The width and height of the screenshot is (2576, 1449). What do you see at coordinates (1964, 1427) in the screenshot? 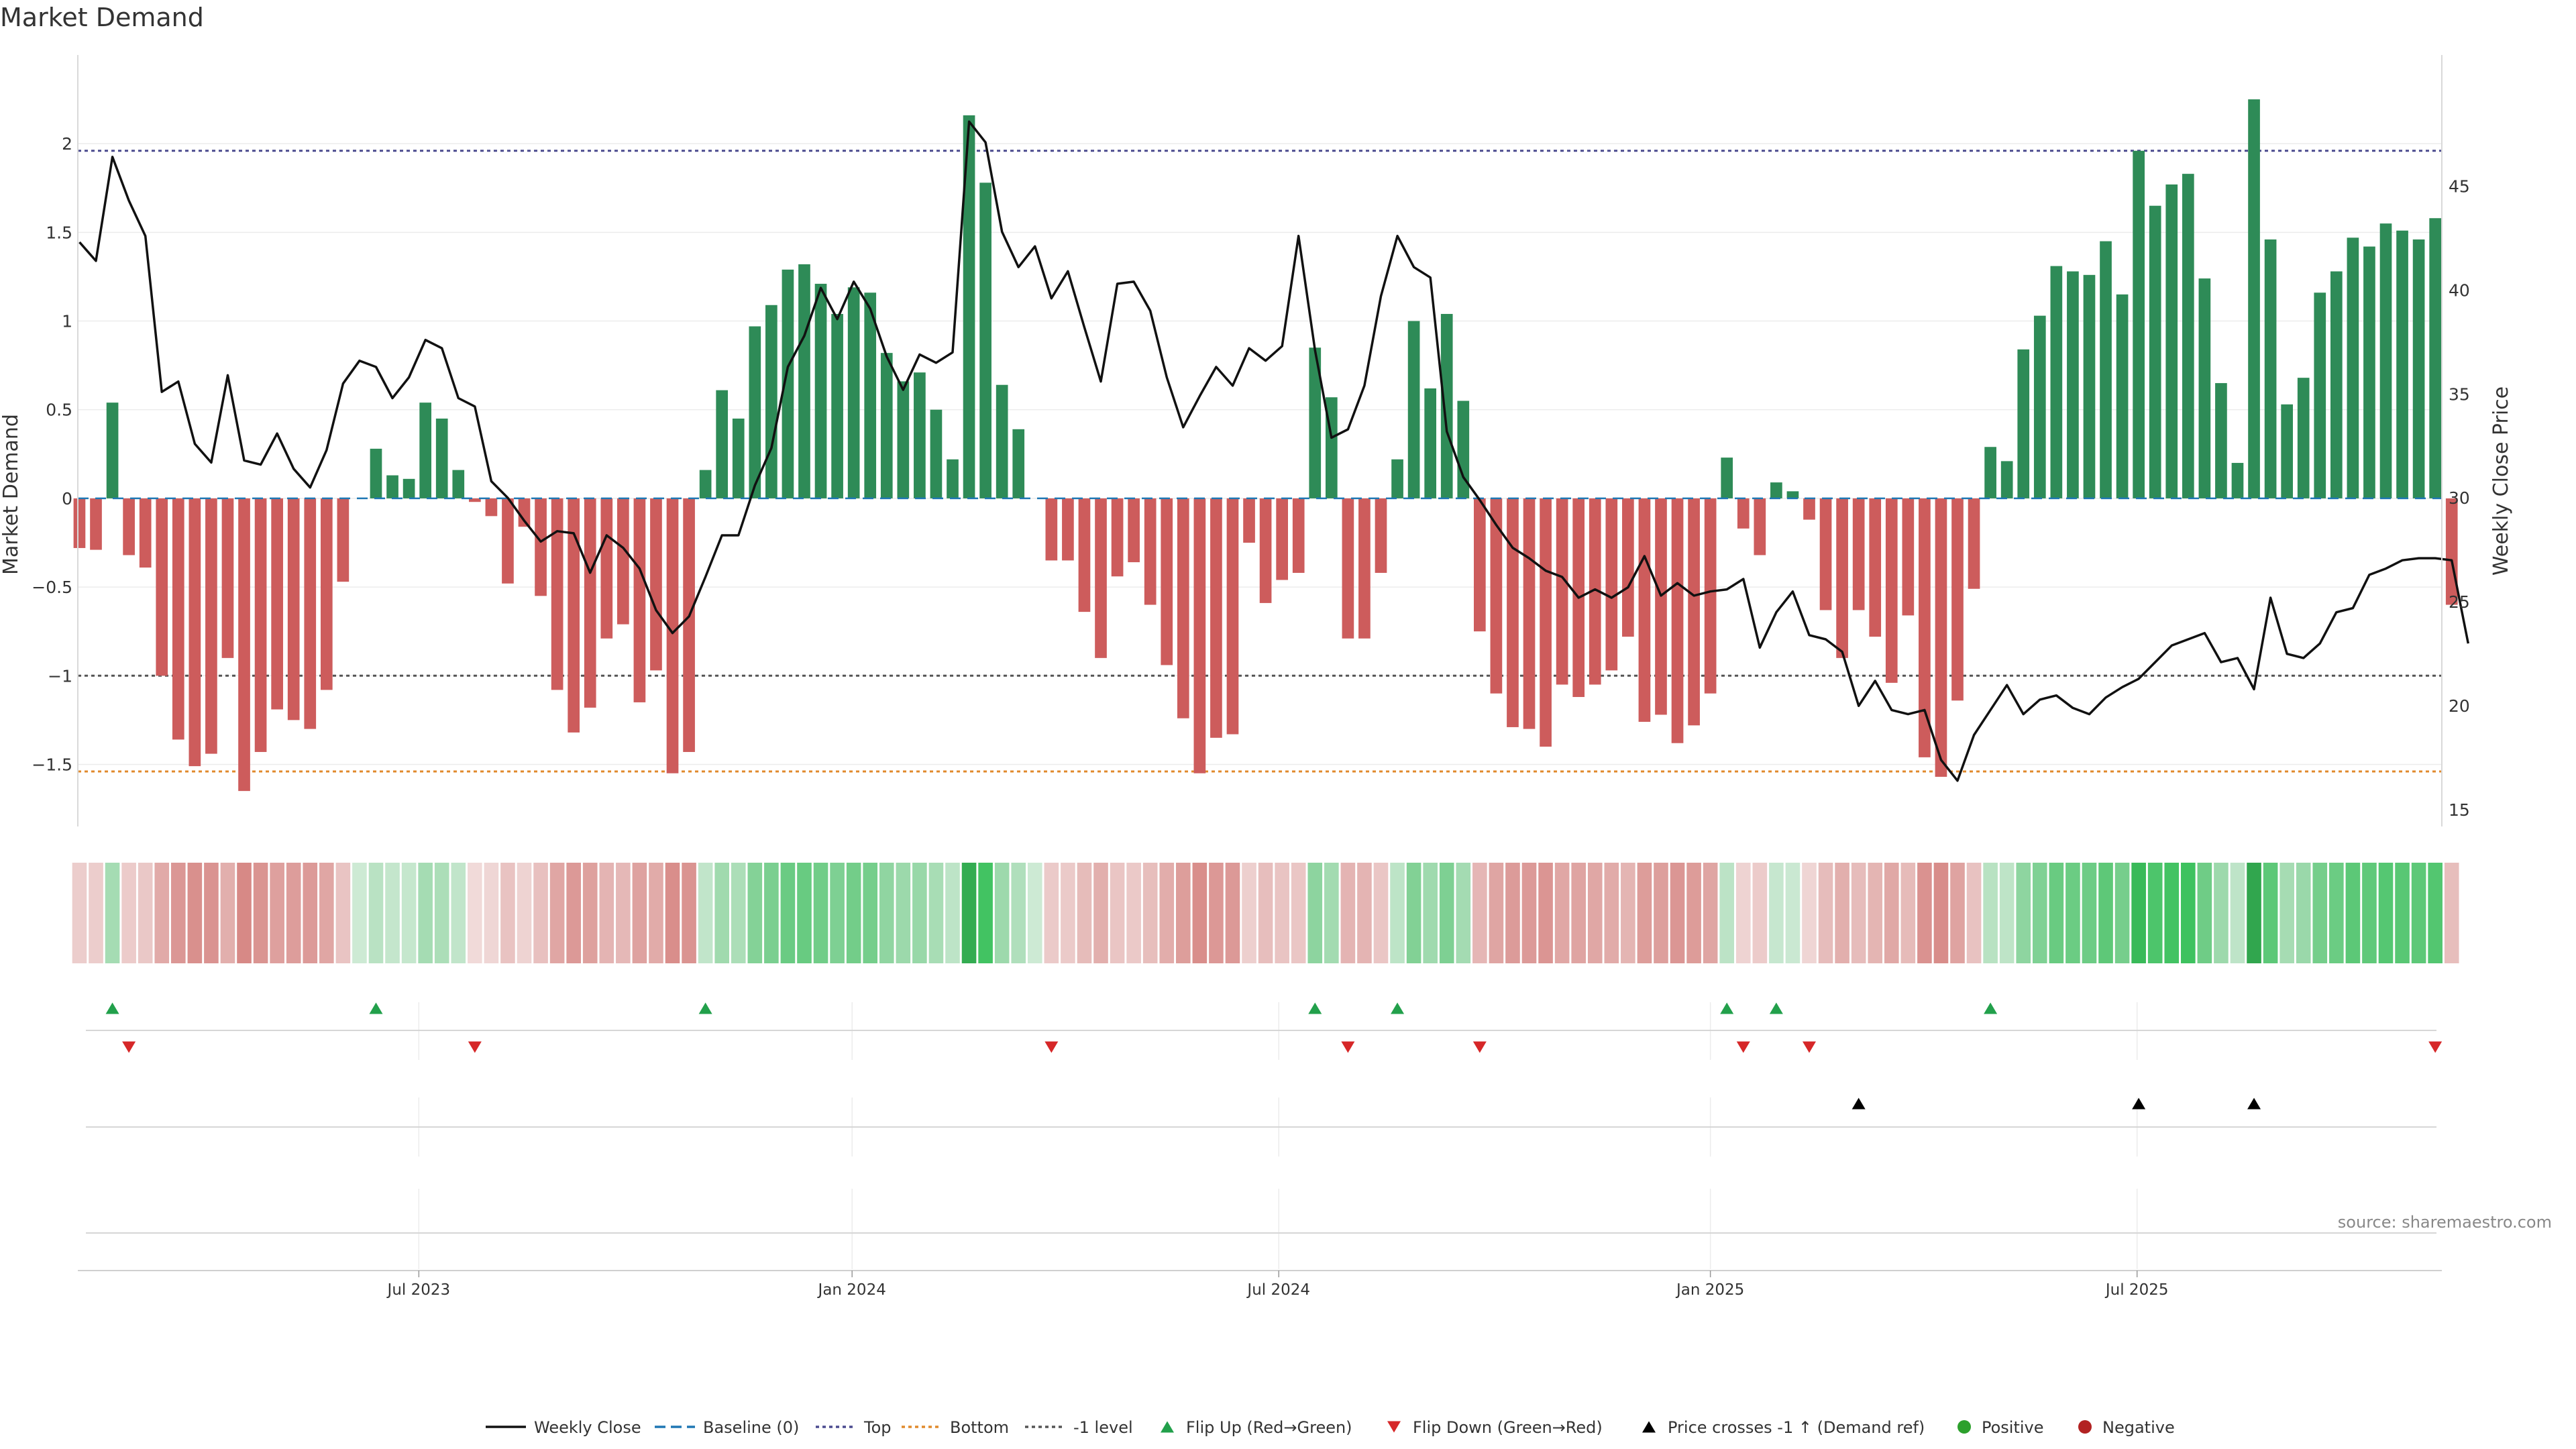
I see `legend-swatch` at bounding box center [1964, 1427].